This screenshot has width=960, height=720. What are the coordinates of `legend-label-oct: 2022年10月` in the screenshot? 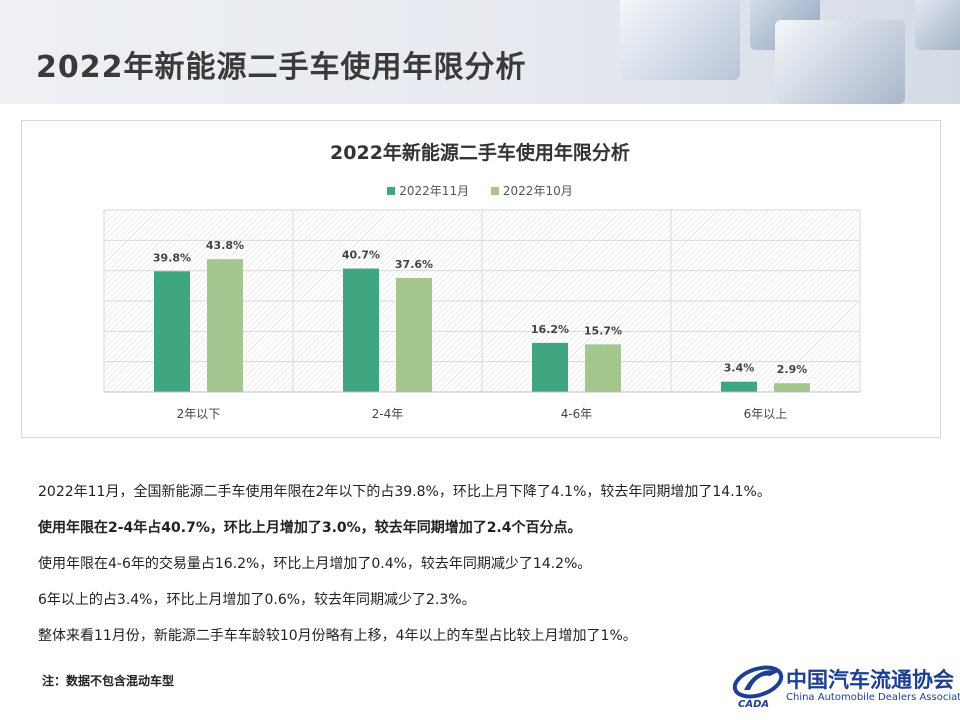 It's located at (537, 191).